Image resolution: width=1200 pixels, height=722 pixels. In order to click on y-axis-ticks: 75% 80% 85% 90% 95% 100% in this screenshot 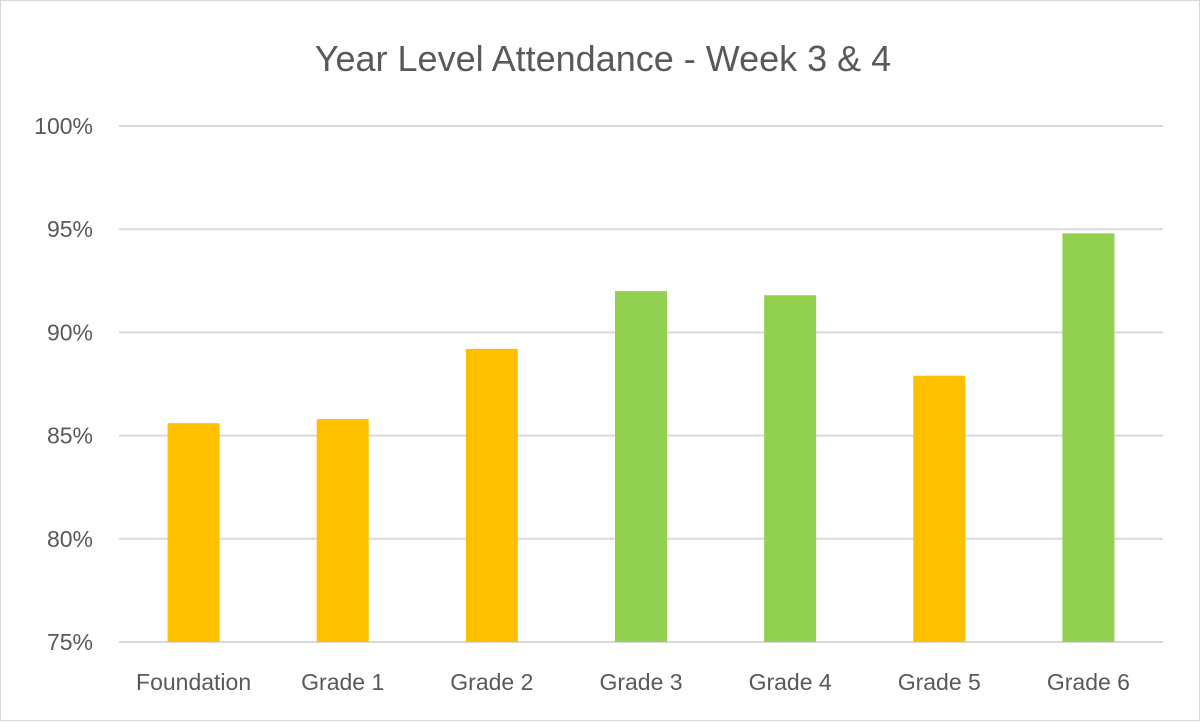, I will do `click(63, 384)`.